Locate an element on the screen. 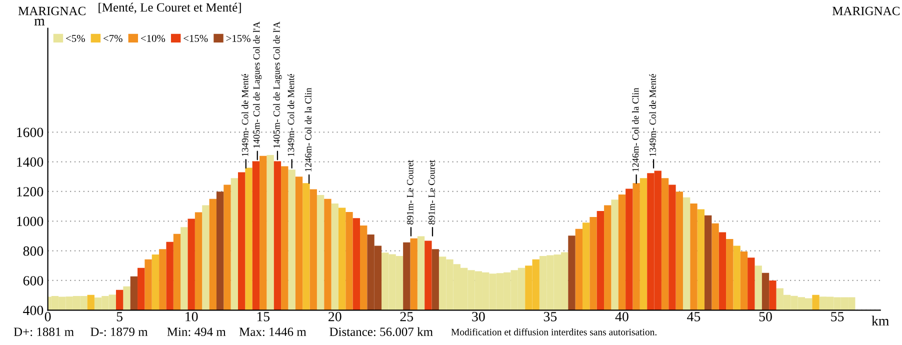 This screenshot has height=345, width=902. y-tick-label: 800 is located at coordinates (33, 251).